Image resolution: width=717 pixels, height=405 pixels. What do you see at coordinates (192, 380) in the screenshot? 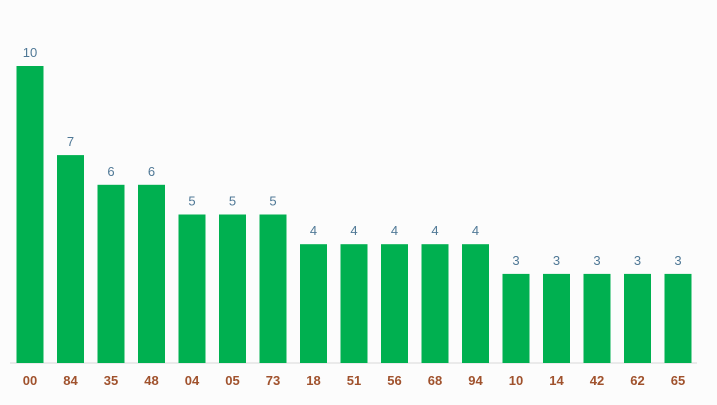
I see `x-tick-label-04: 04` at bounding box center [192, 380].